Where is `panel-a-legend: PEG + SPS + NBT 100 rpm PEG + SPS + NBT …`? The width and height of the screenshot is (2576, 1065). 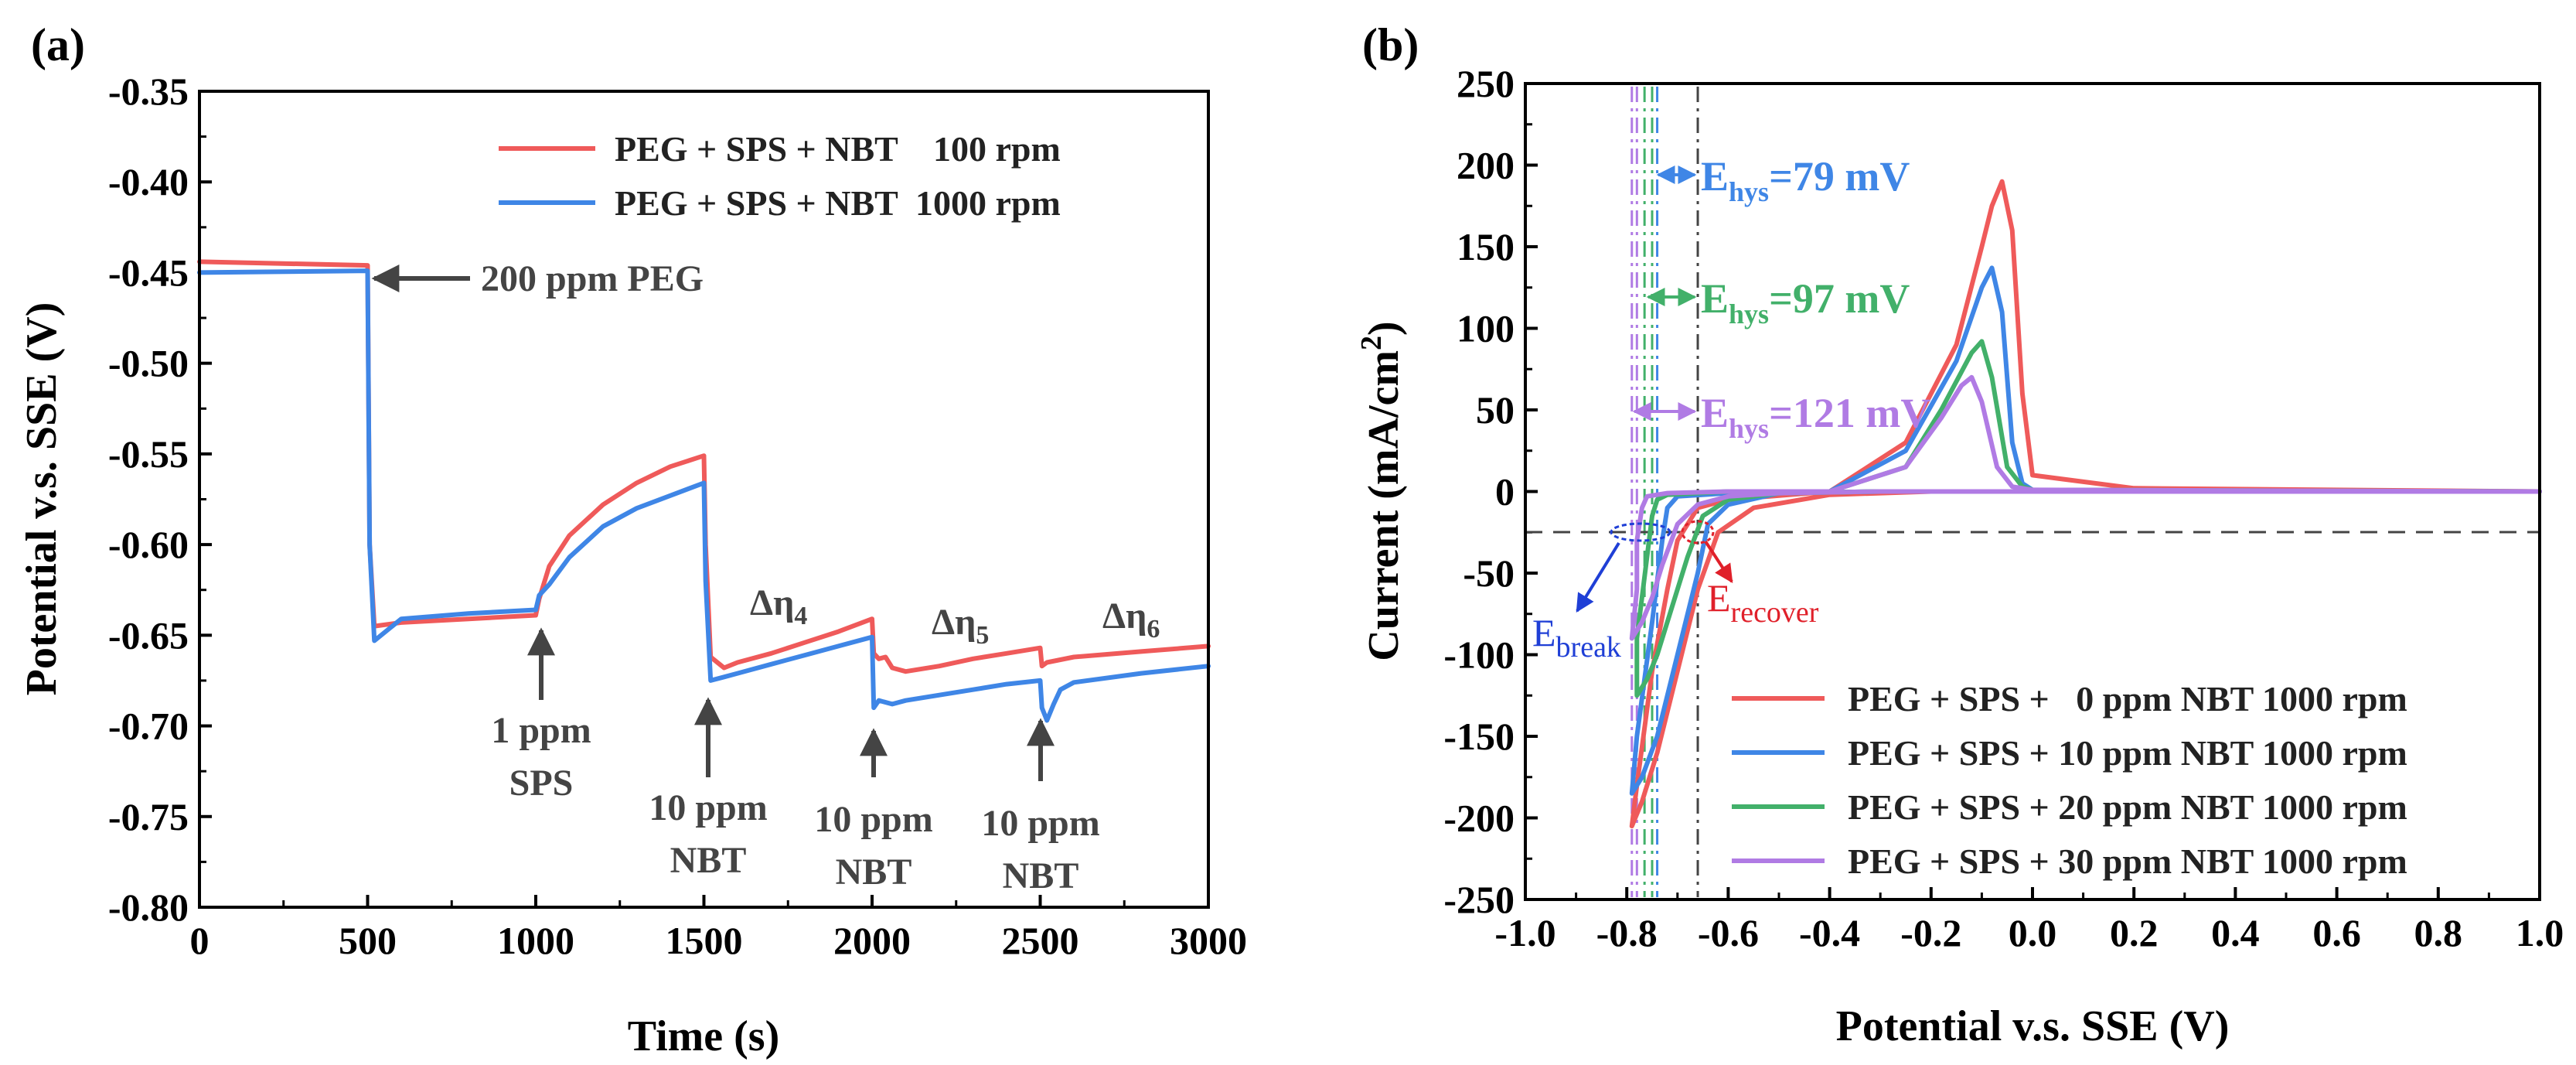
panel-a-legend: PEG + SPS + NBT 100 rpm PEG + SPS + NBT … is located at coordinates (780, 176).